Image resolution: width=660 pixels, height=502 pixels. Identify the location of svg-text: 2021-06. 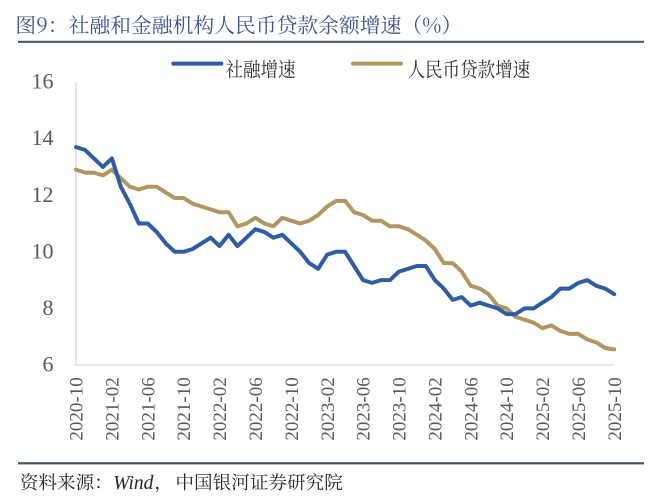
(148, 408).